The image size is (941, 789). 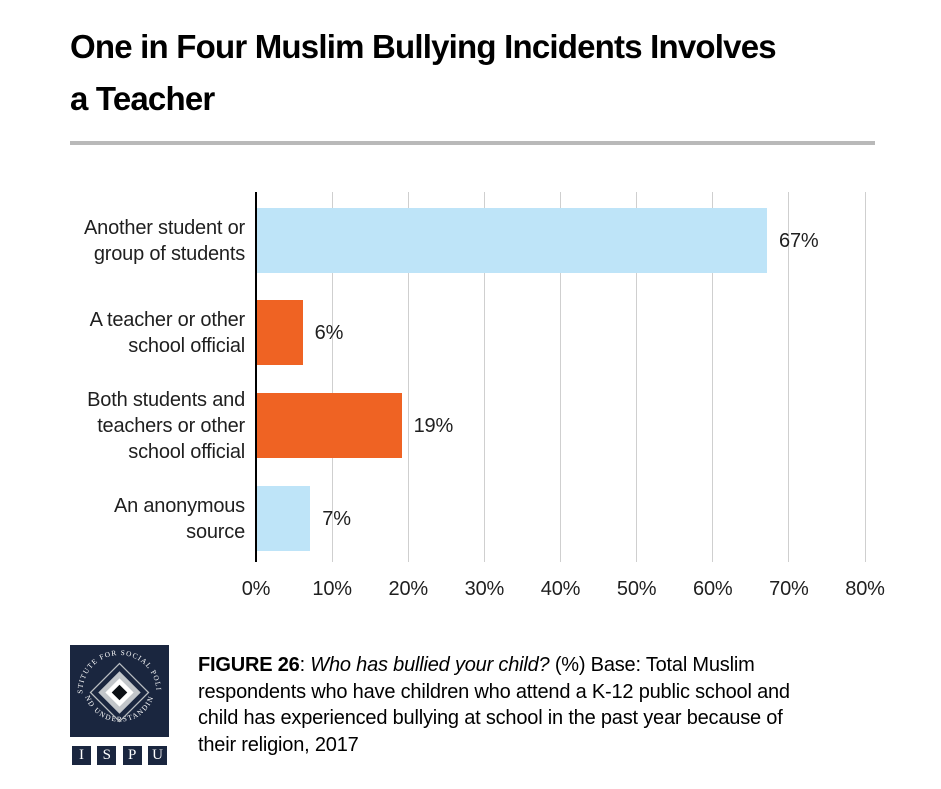 I want to click on gridline-20%, so click(x=408, y=377).